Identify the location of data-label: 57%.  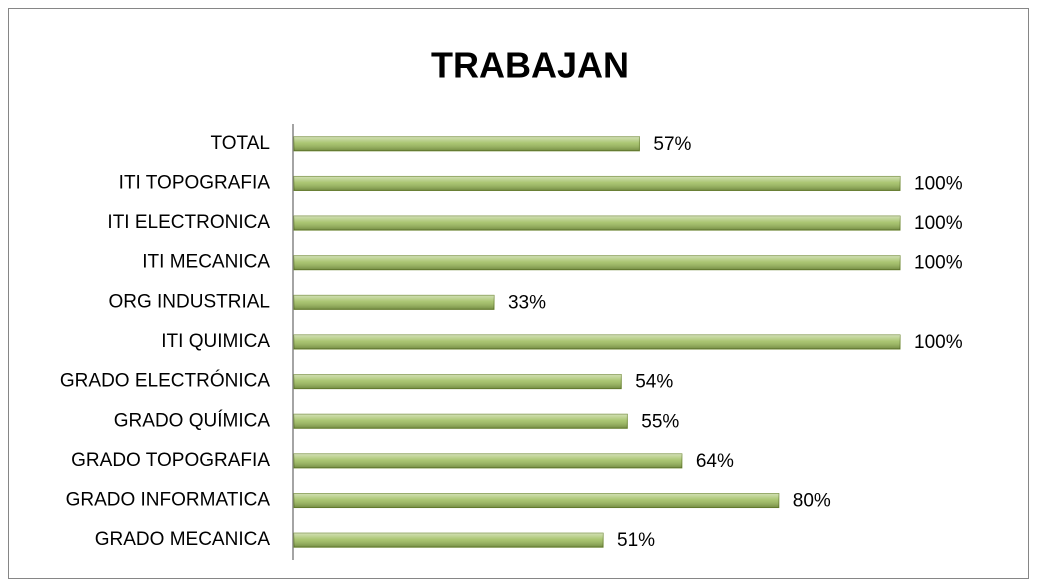
(672, 144).